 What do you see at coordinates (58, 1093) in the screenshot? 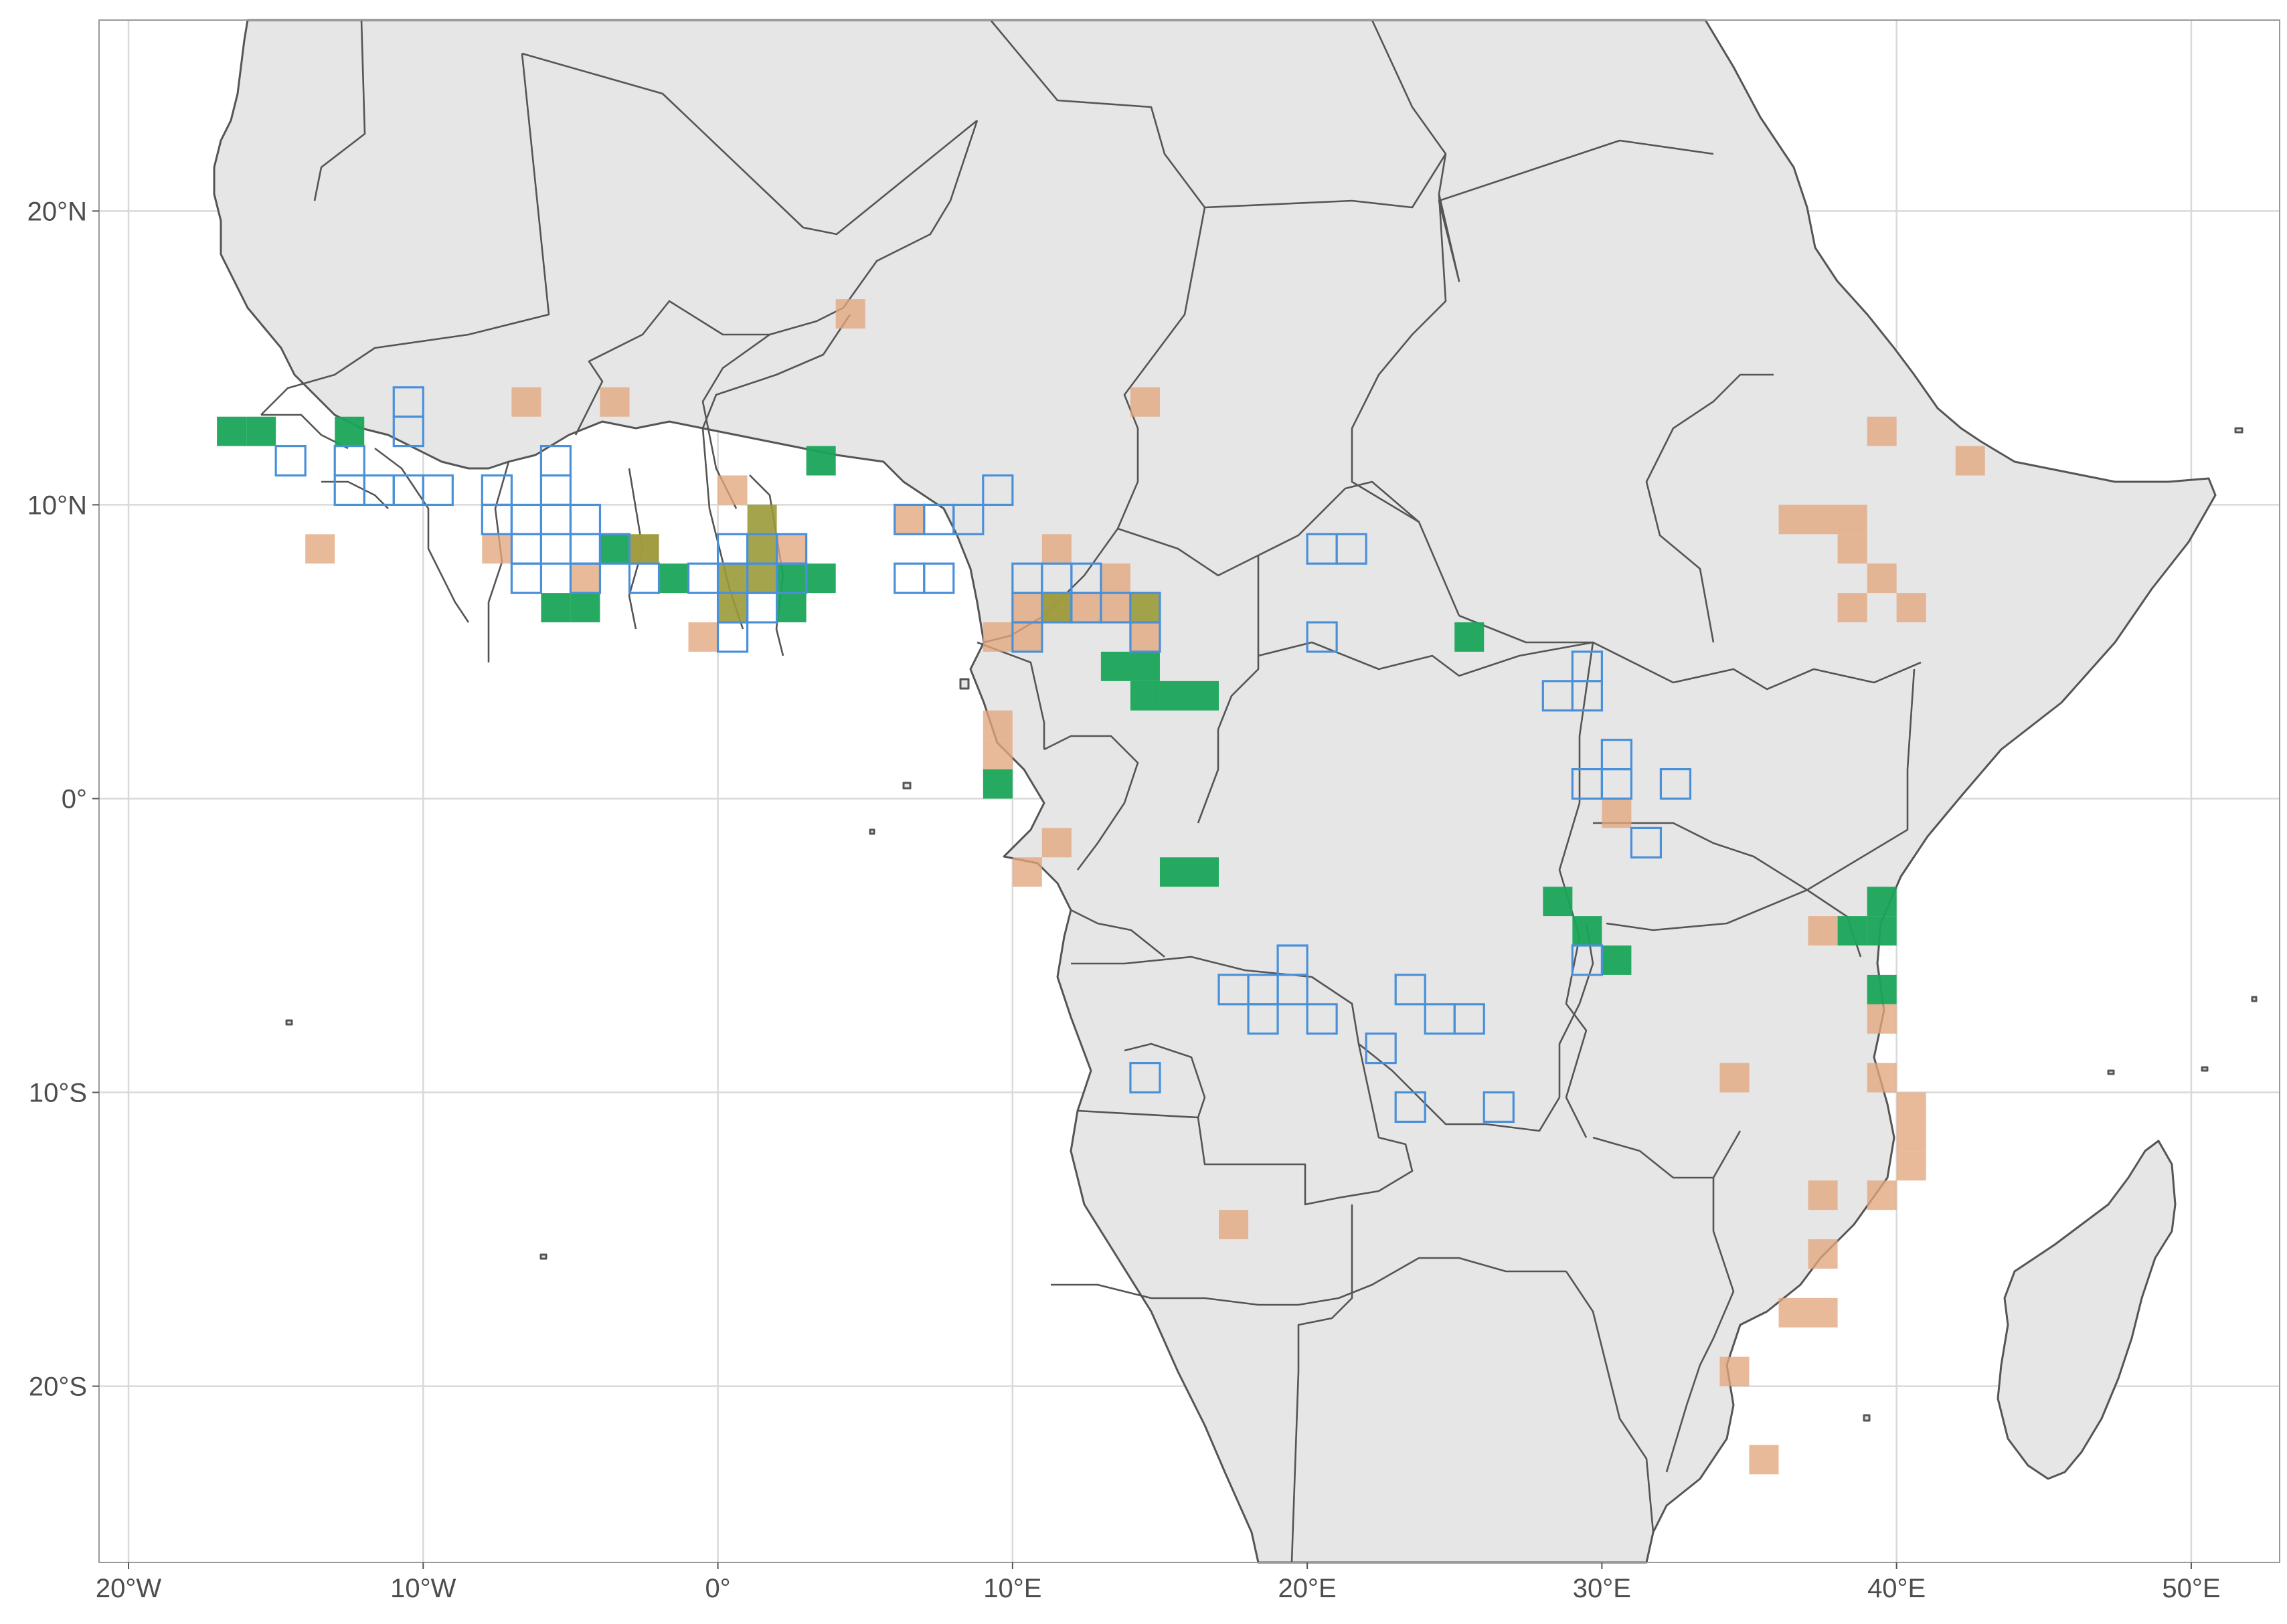
I see `y-tick-label: 10°S` at bounding box center [58, 1093].